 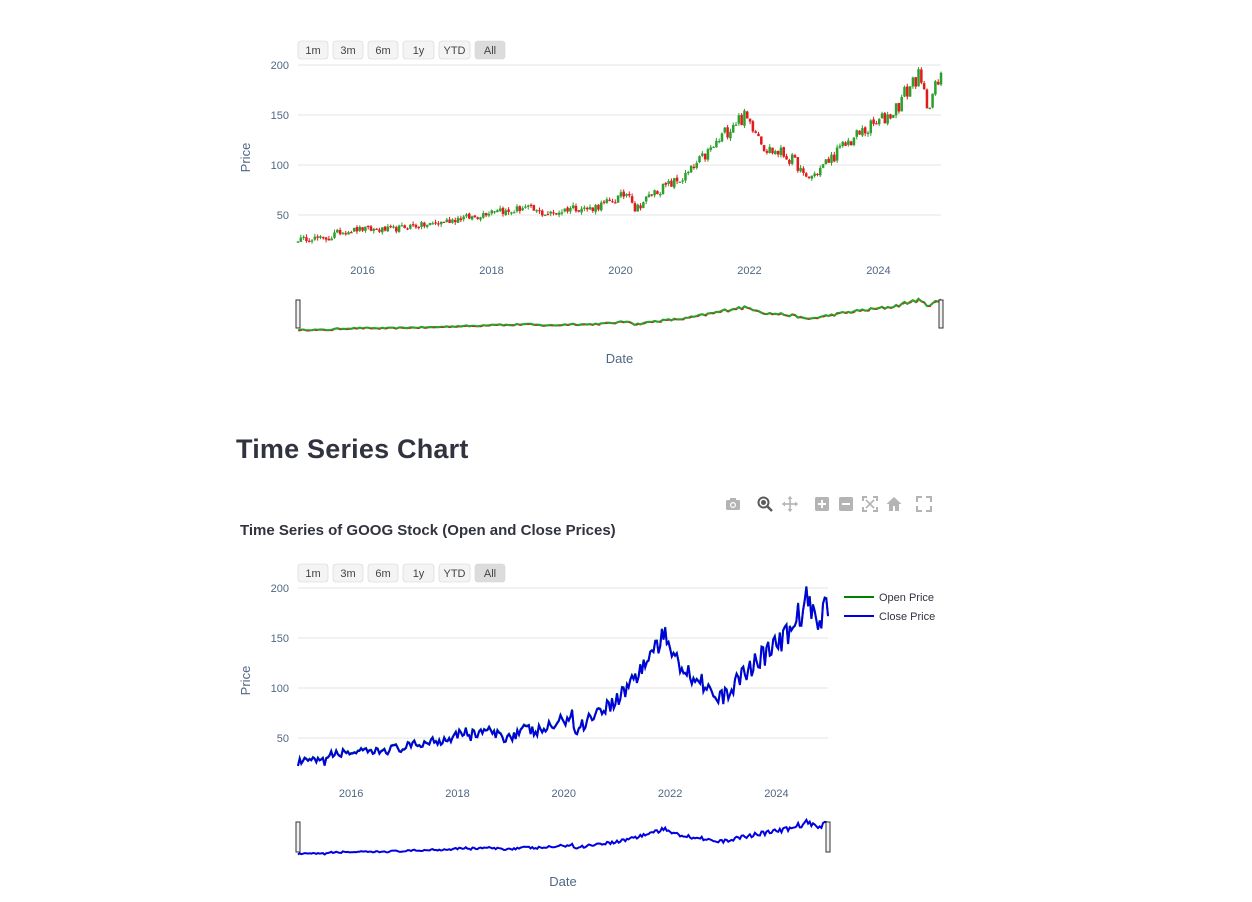 I want to click on autoscale-icon, so click(x=870, y=504).